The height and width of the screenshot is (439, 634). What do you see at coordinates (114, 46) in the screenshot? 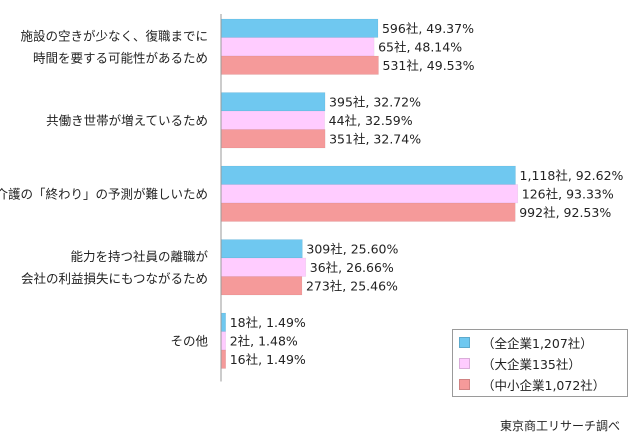
I see `category-label: 施設の空きが少なく、復職までに時間を要する可能性があるため` at bounding box center [114, 46].